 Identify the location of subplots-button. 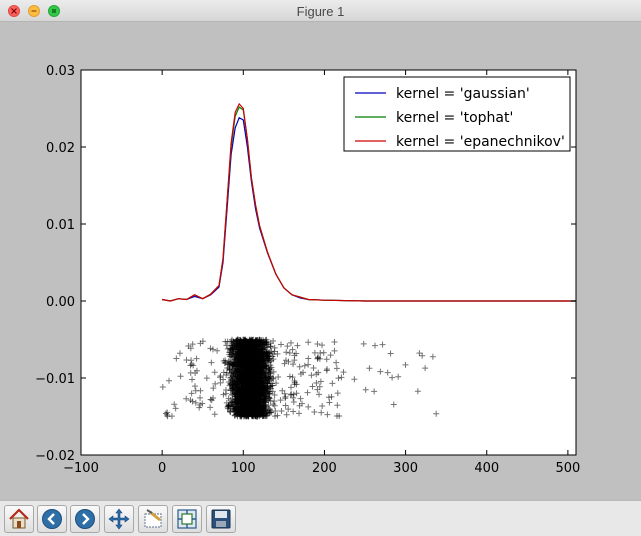
(187, 519).